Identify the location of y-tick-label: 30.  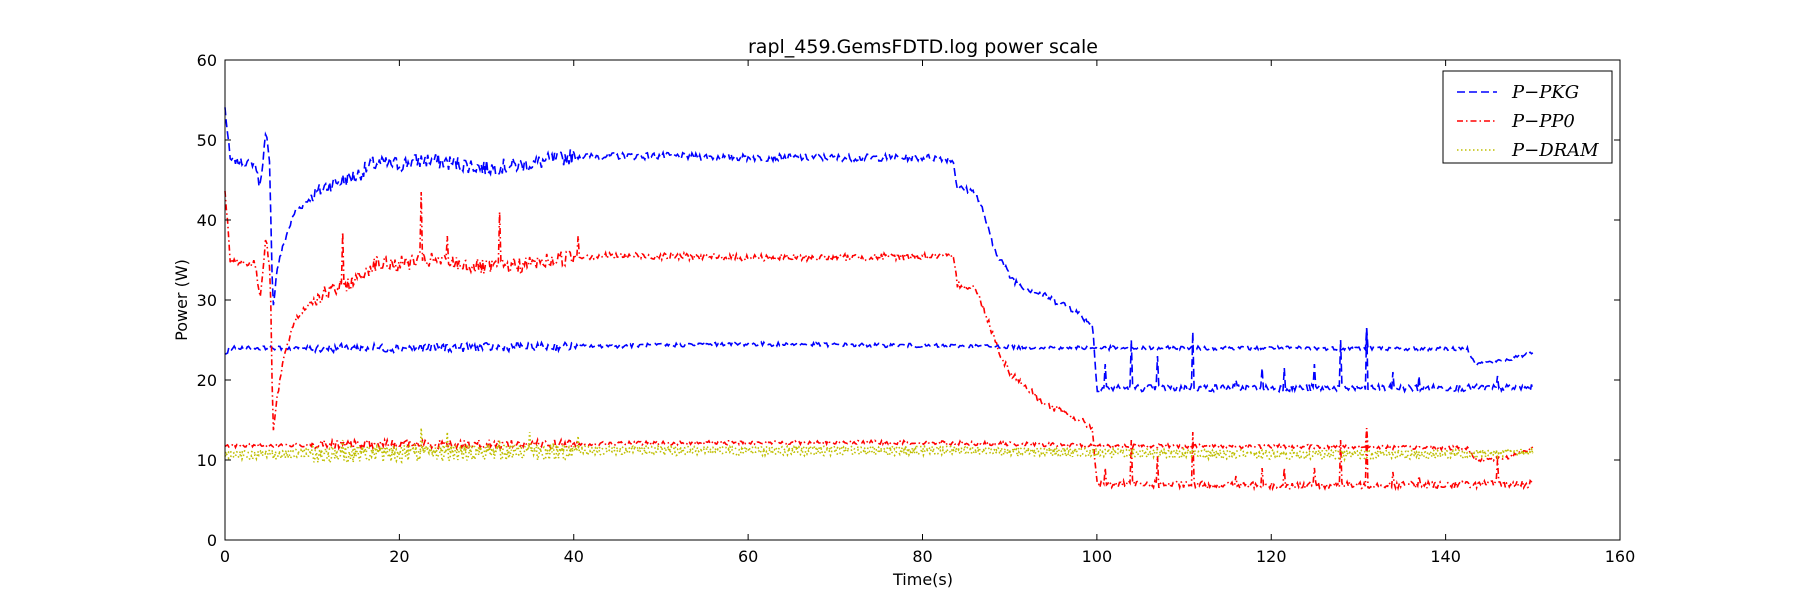
(207, 300).